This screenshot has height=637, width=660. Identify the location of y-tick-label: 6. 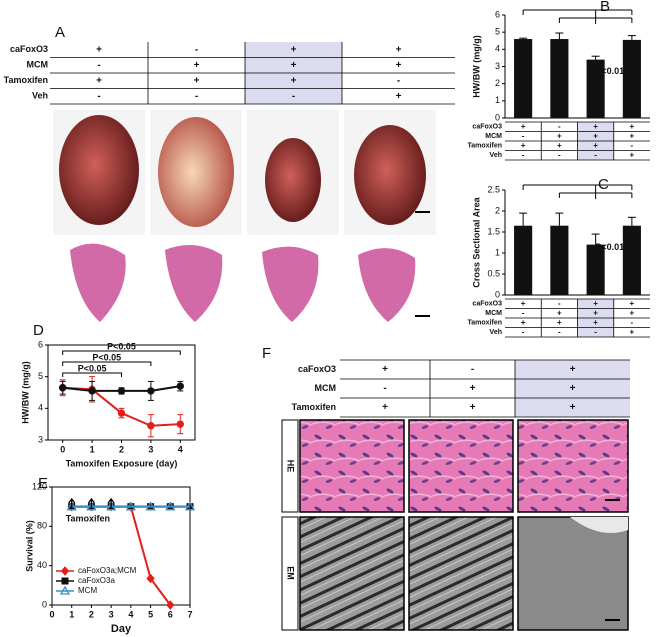
(40, 344).